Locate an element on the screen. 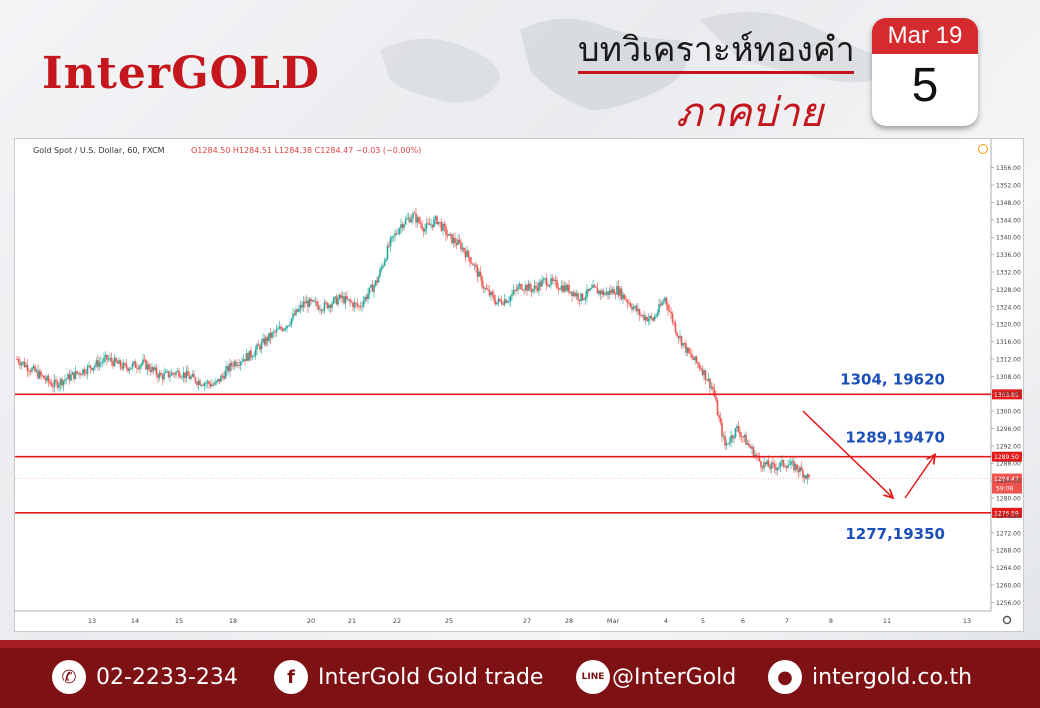 This screenshot has height=708, width=1040. footer-phone: ✆ 02-2233-234 is located at coordinates (145, 677).